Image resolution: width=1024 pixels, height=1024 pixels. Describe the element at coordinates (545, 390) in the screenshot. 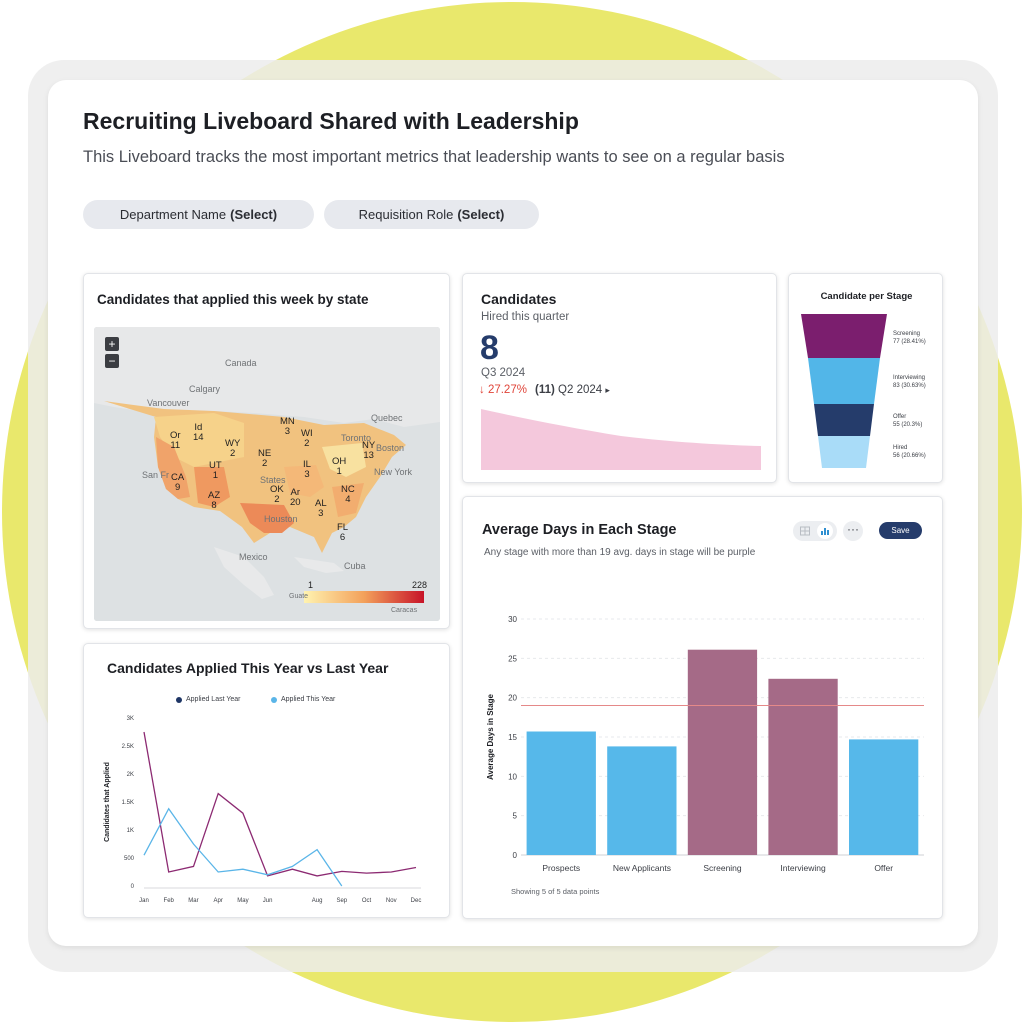

I see `kpi-previous-count: (11)` at that location.